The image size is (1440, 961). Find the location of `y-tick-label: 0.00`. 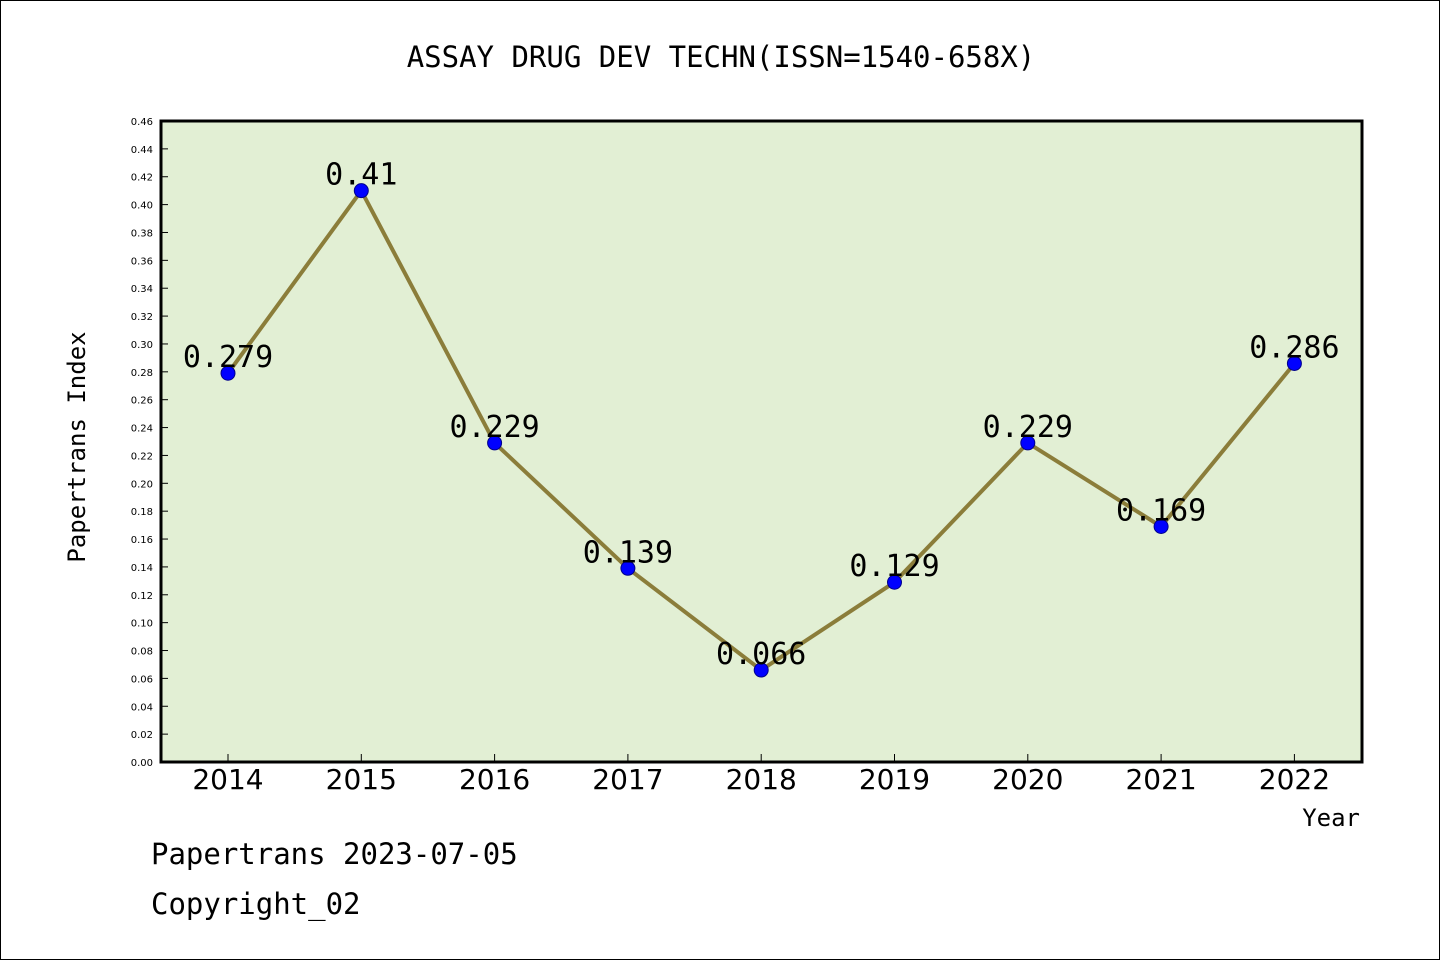

y-tick-label: 0.00 is located at coordinates (142, 763).